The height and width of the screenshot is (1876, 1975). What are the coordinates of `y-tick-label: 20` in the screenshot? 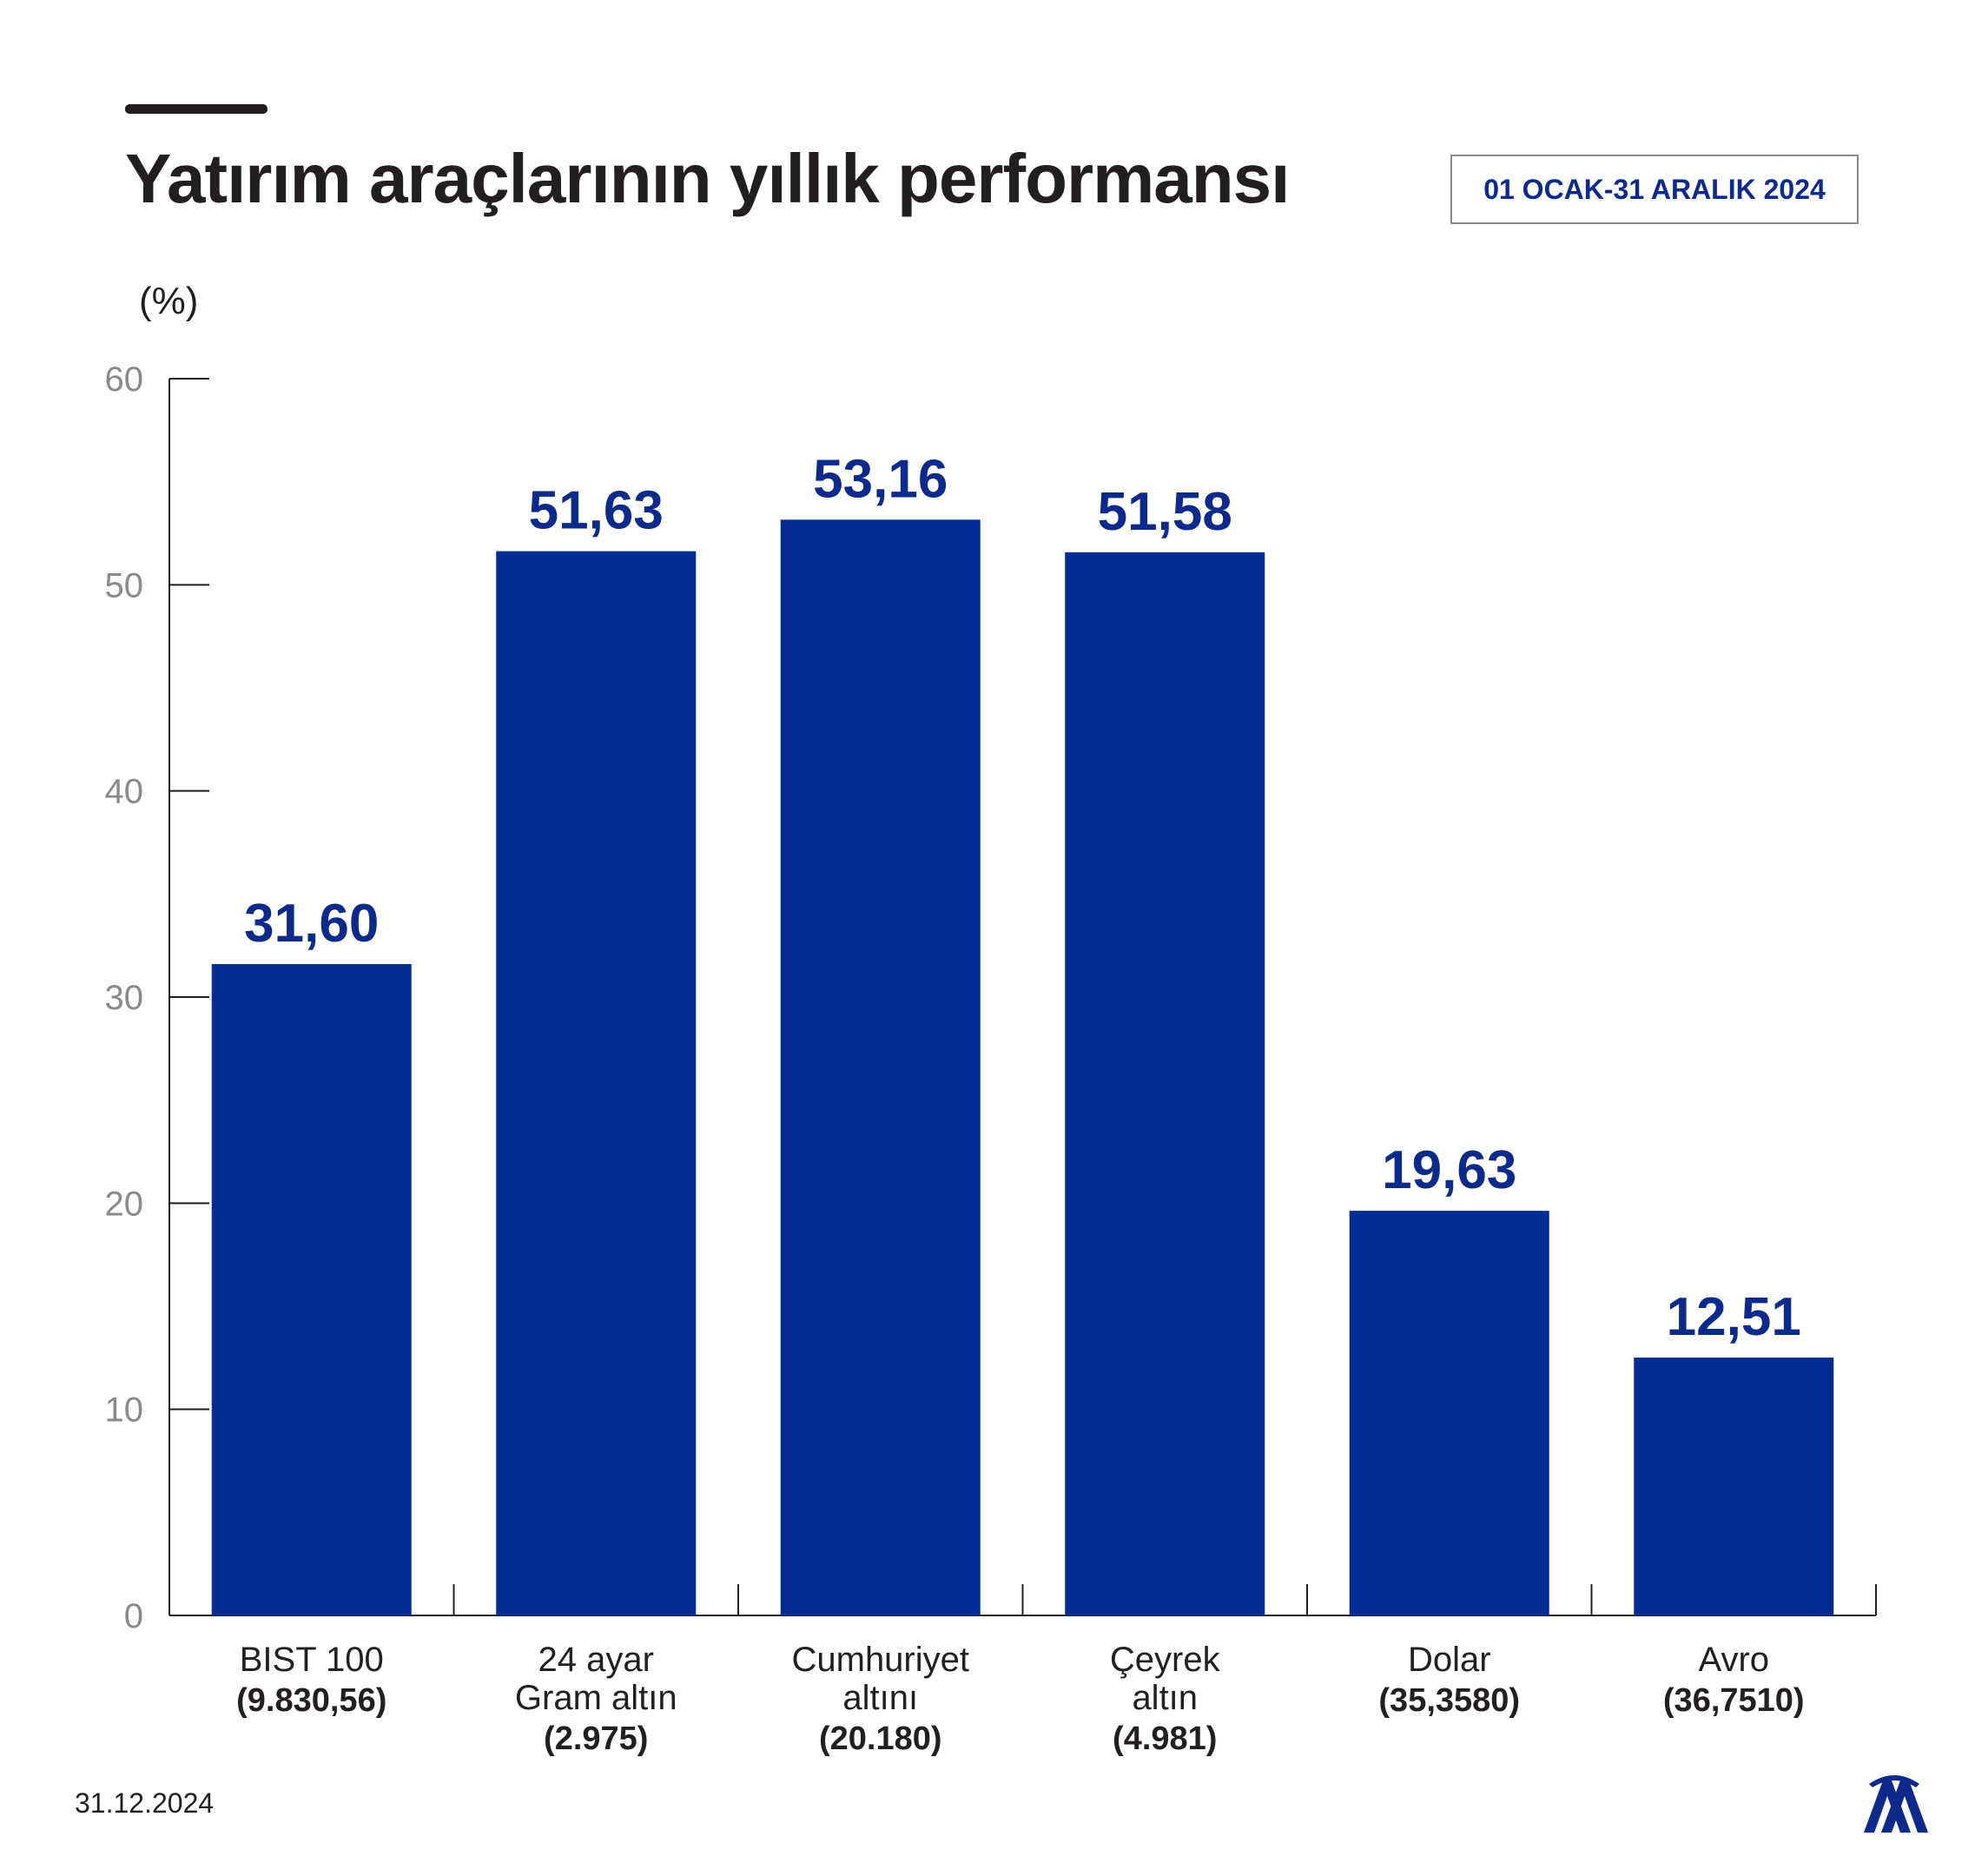 It's located at (124, 1204).